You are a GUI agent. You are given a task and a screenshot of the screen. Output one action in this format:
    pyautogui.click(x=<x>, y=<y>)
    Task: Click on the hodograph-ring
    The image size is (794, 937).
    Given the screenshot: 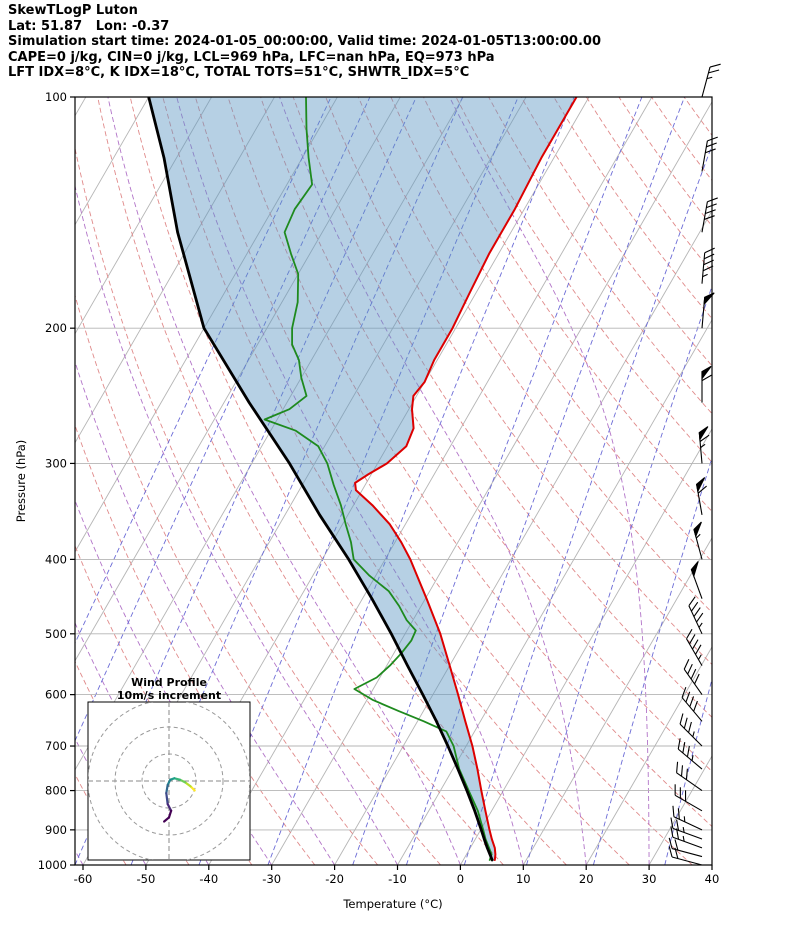 What is the action you would take?
    pyautogui.click(x=169, y=781)
    